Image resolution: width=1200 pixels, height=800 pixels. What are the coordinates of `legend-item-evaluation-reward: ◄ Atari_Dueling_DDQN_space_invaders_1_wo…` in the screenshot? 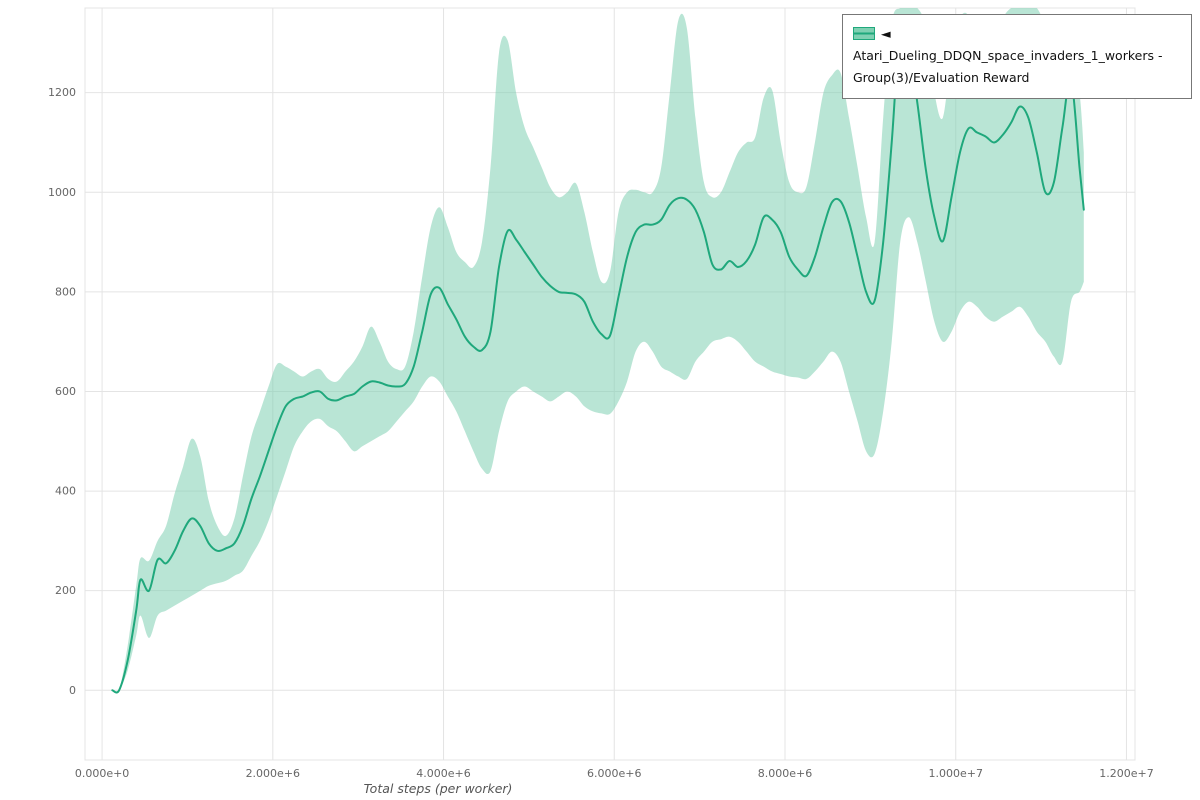 It's located at (1007, 55).